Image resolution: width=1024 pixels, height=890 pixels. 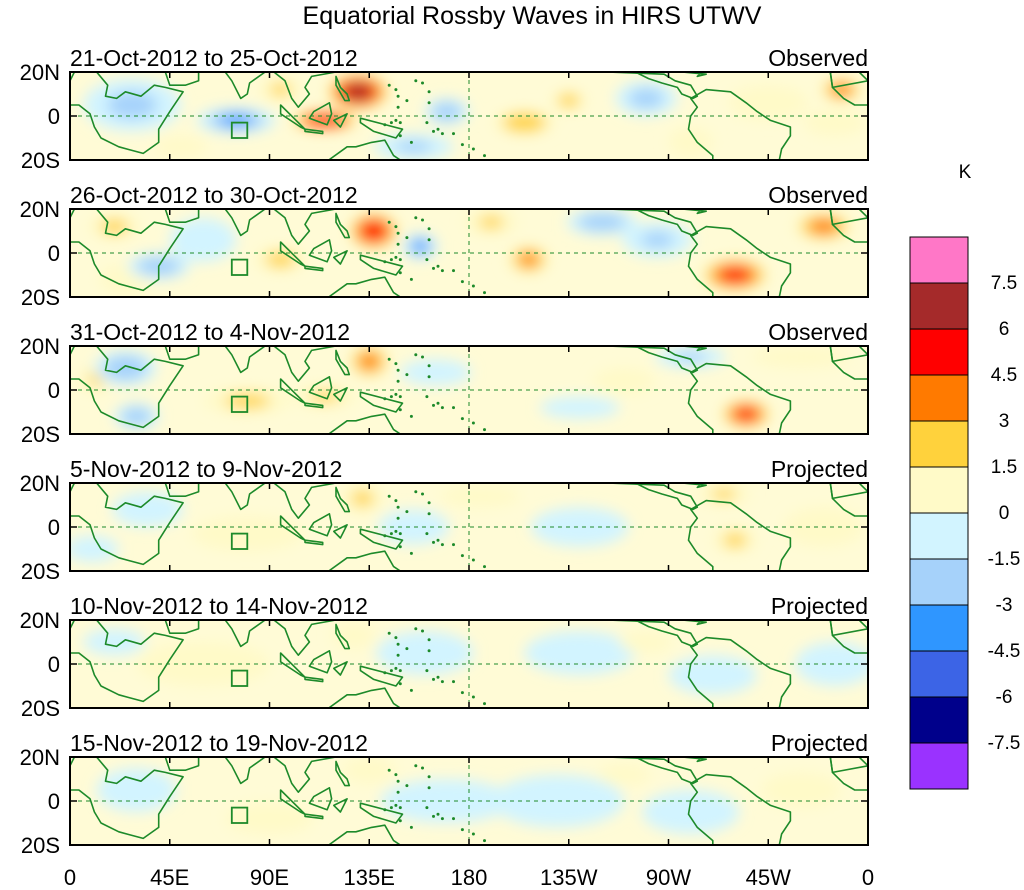 What do you see at coordinates (214, 58) in the screenshot?
I see `panel-date-range: 21-Oct-2012 to 25-Oct-2012` at bounding box center [214, 58].